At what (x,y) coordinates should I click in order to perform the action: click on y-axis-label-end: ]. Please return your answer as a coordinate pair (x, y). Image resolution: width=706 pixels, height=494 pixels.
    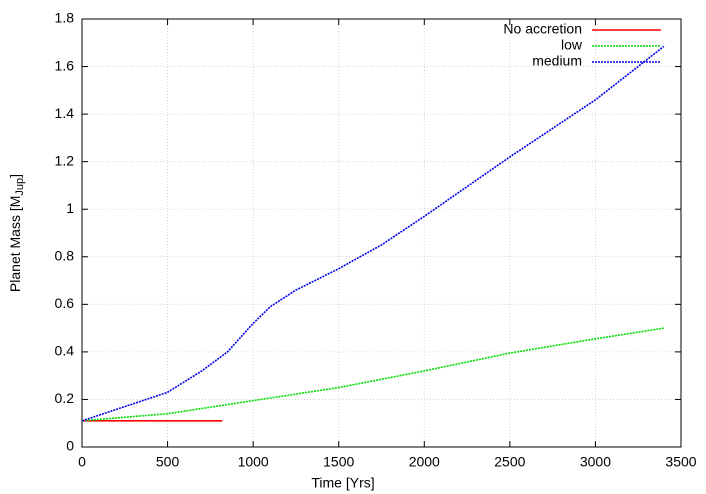
    Looking at the image, I should click on (15, 176).